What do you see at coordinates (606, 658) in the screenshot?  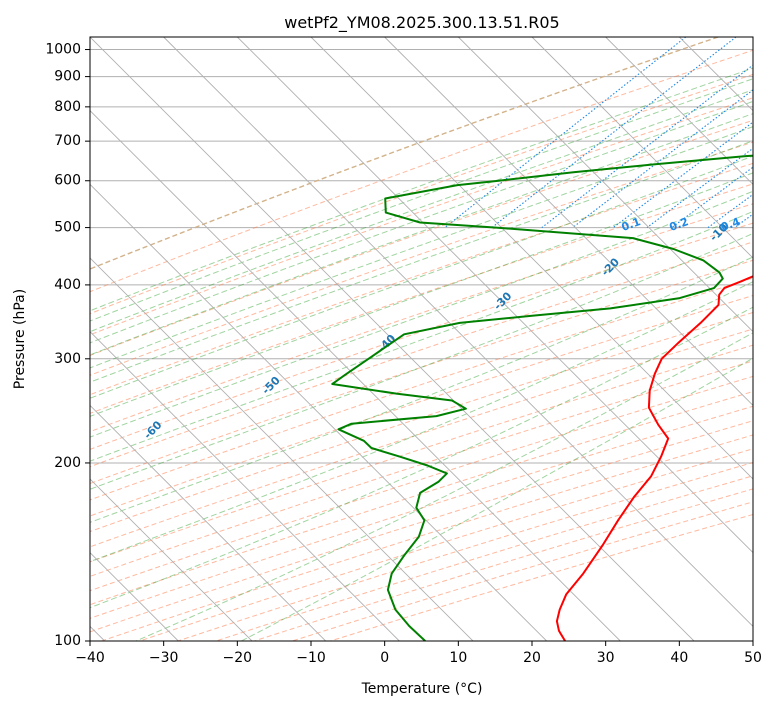 I see `x-tick-label: 30` at bounding box center [606, 658].